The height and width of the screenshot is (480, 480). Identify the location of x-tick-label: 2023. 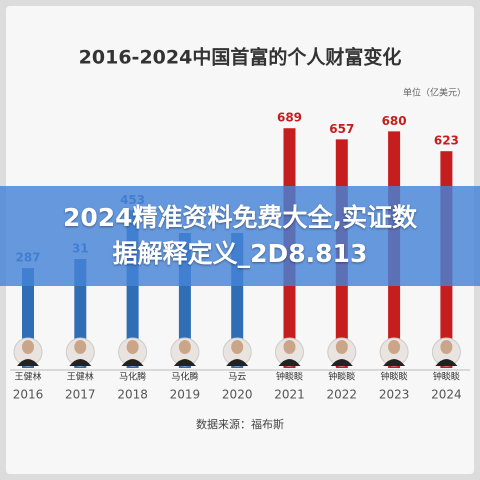
(394, 395).